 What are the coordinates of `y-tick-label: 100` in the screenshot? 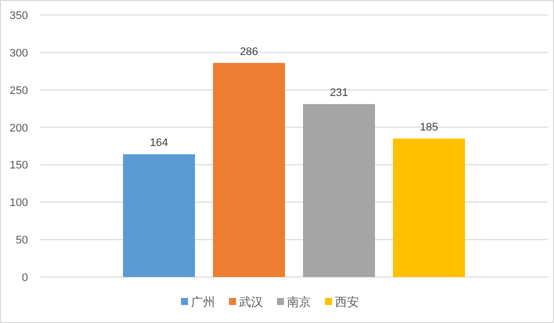 It's located at (19, 203).